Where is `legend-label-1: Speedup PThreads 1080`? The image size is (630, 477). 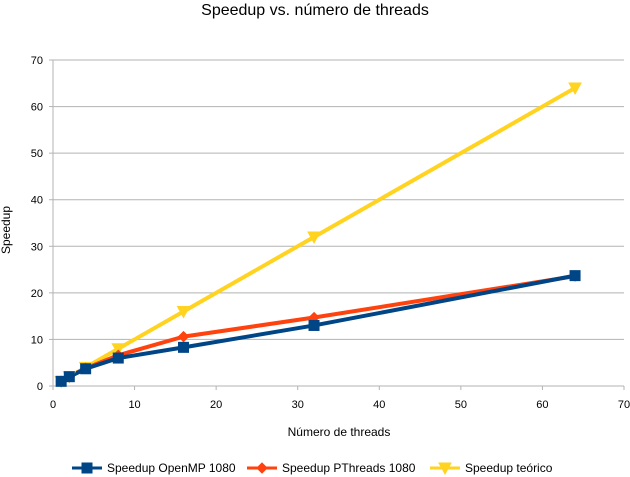 legend-label-1: Speedup PThreads 1080 is located at coordinates (349, 468).